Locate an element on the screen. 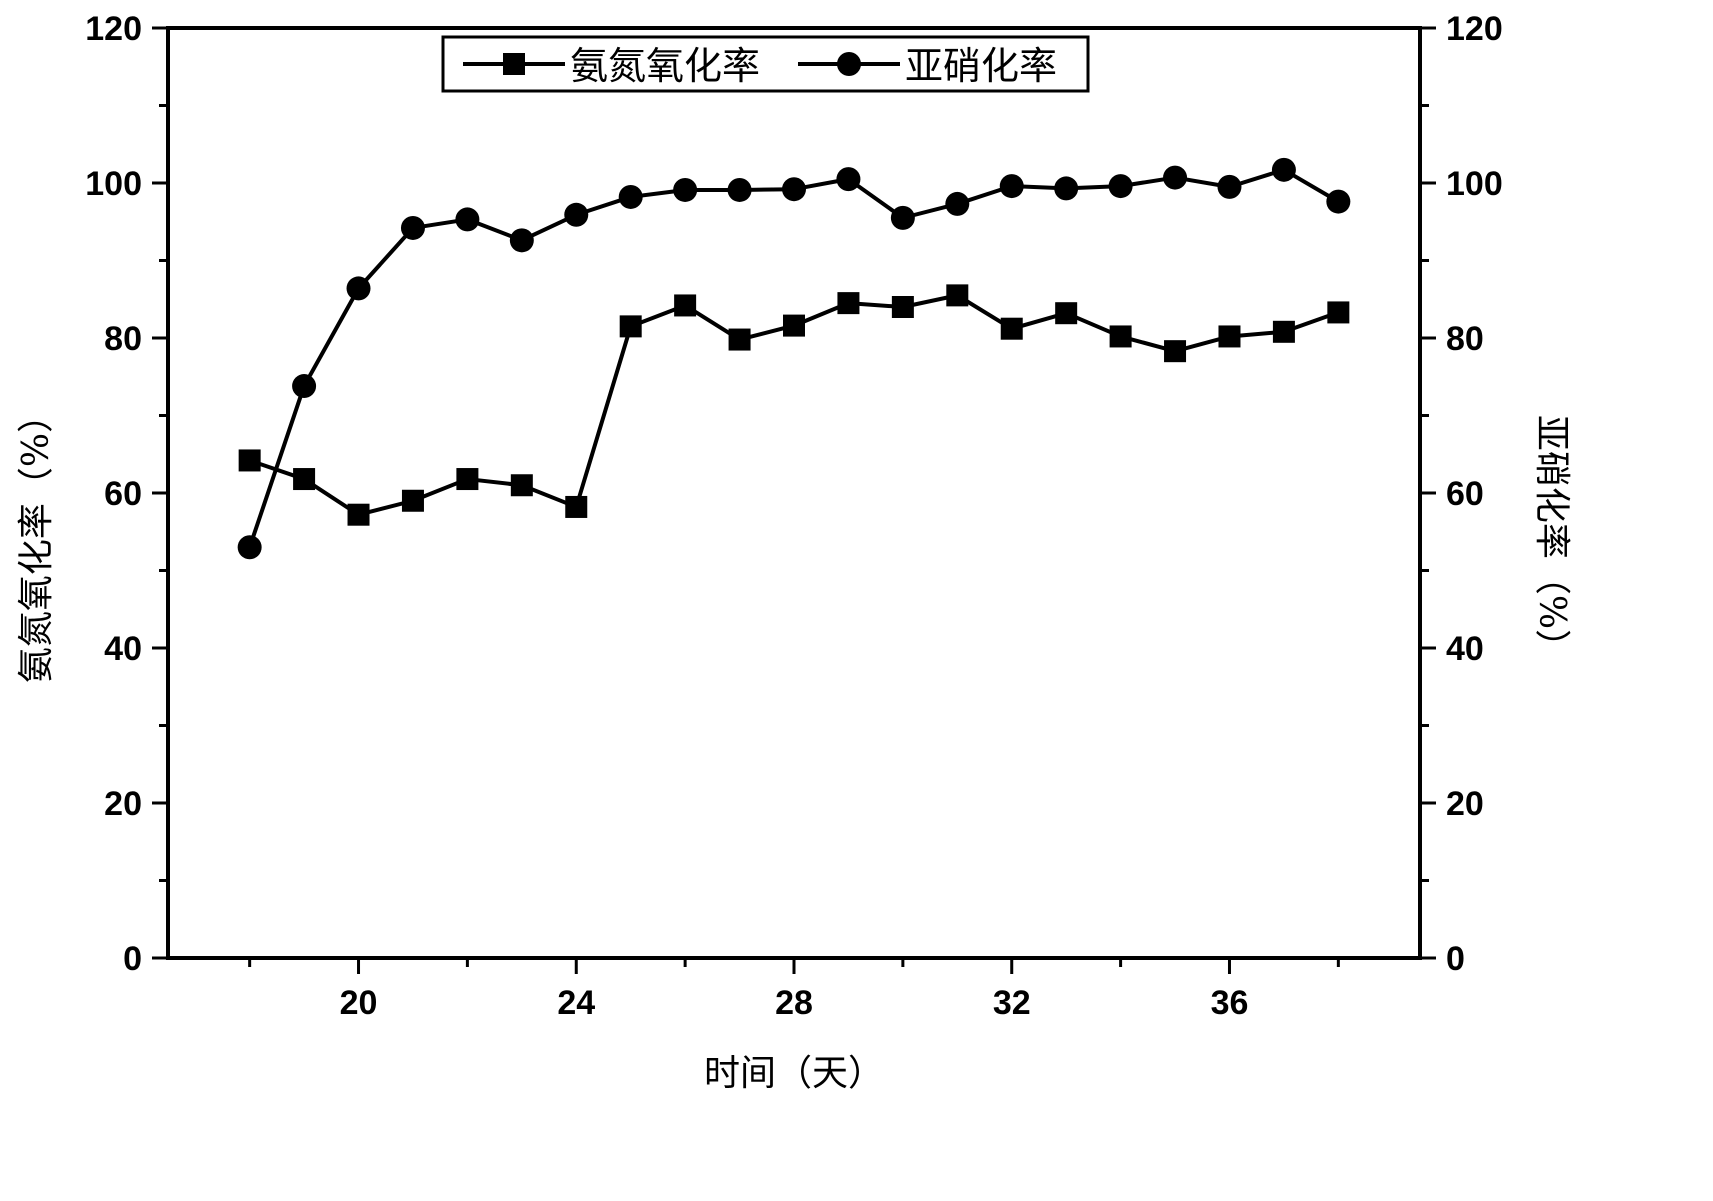 This screenshot has width=1713, height=1201. x-tick-label-24: 24 is located at coordinates (576, 1003).